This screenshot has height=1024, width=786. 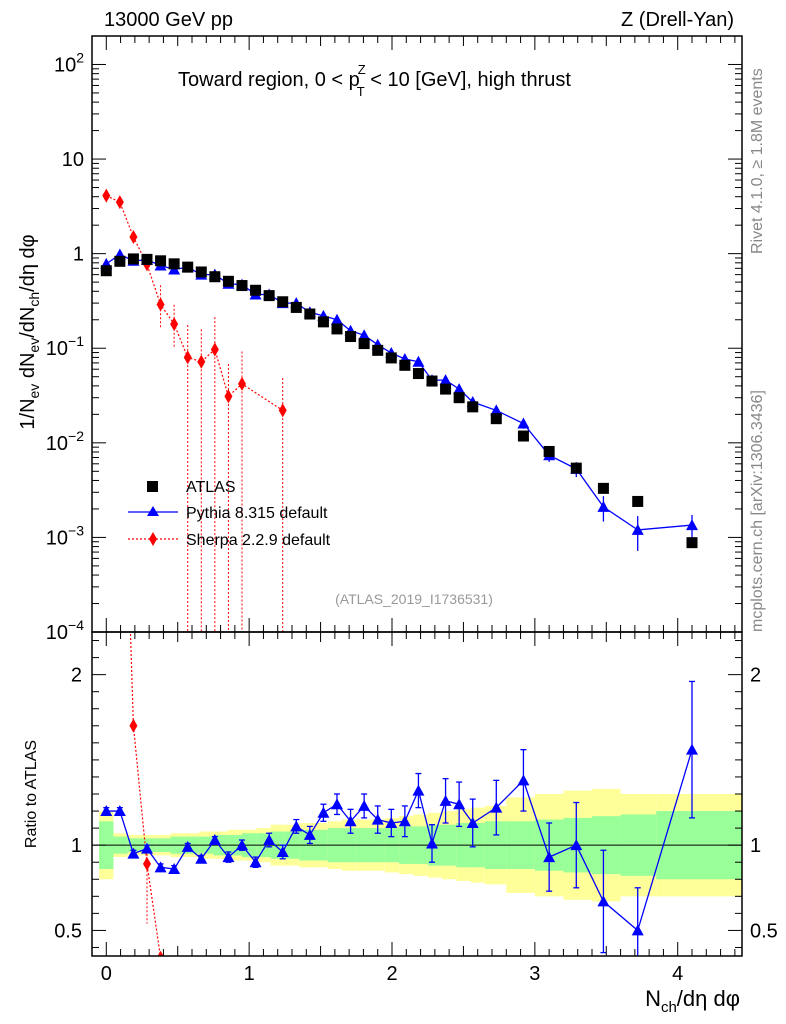 What do you see at coordinates (755, 846) in the screenshot?
I see `ratio-y-tick-label-right: 1` at bounding box center [755, 846].